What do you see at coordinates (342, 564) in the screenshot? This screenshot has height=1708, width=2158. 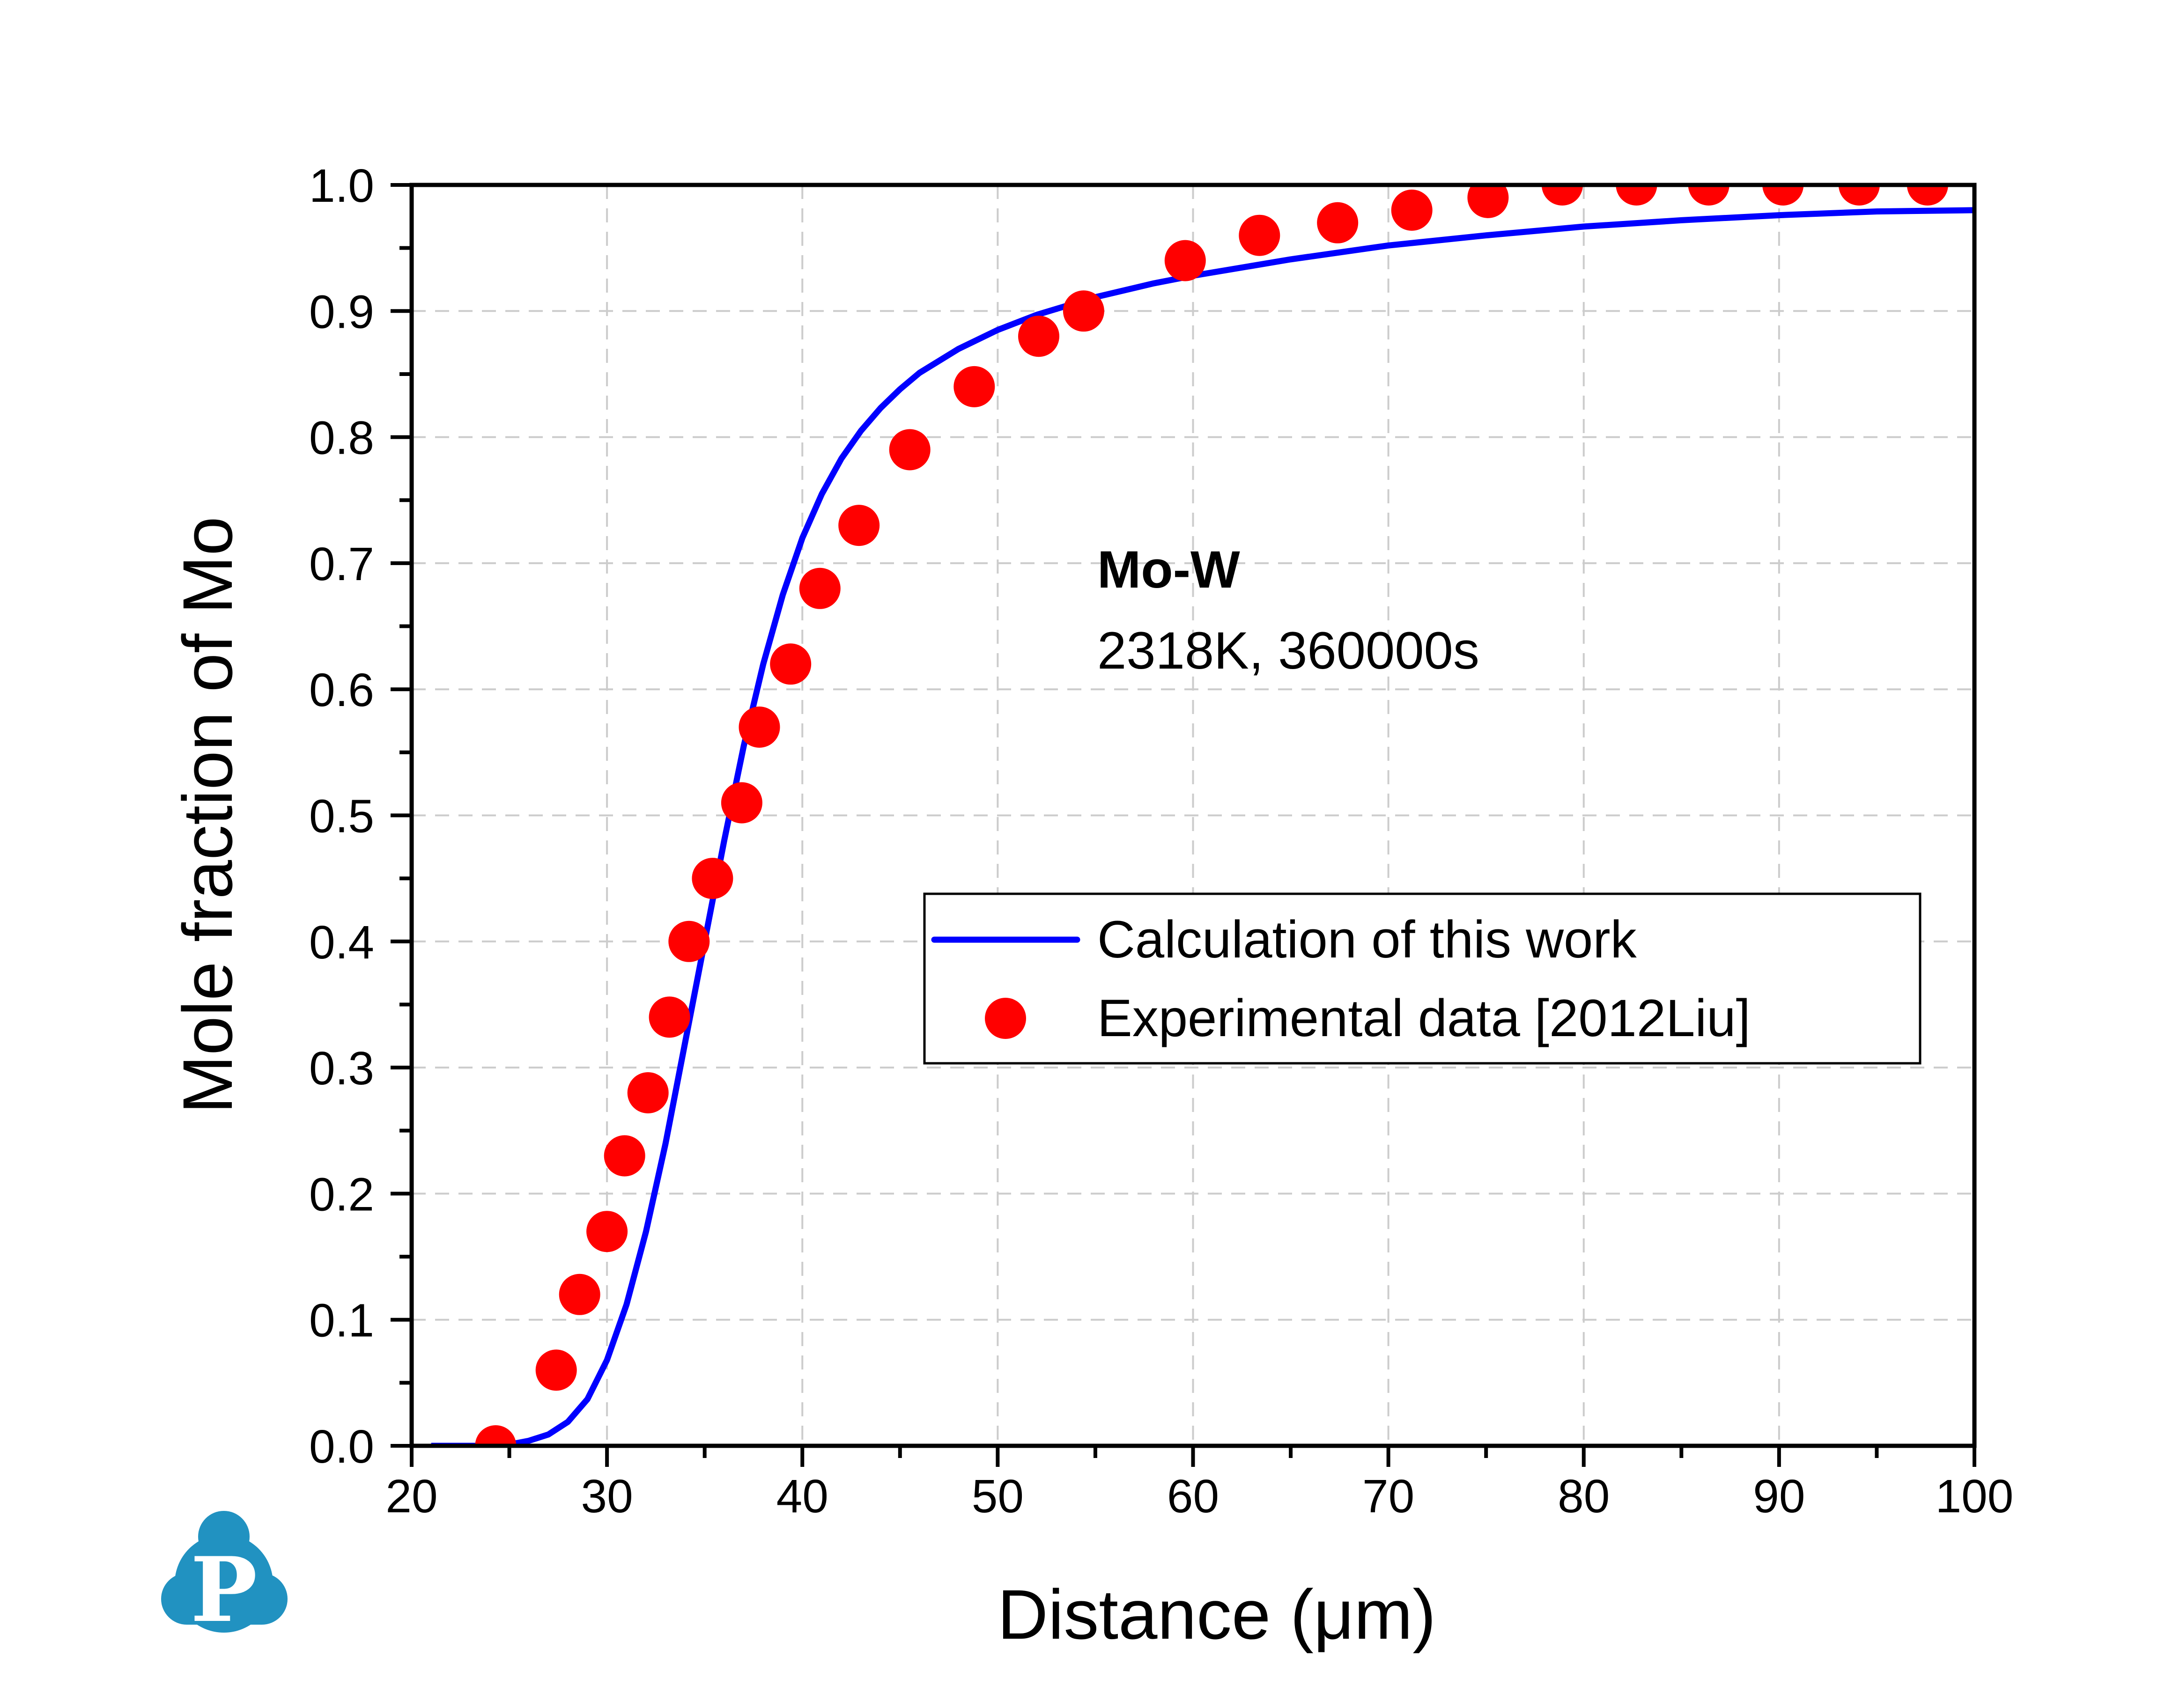 I see `y-tick-label: 0.7` at bounding box center [342, 564].